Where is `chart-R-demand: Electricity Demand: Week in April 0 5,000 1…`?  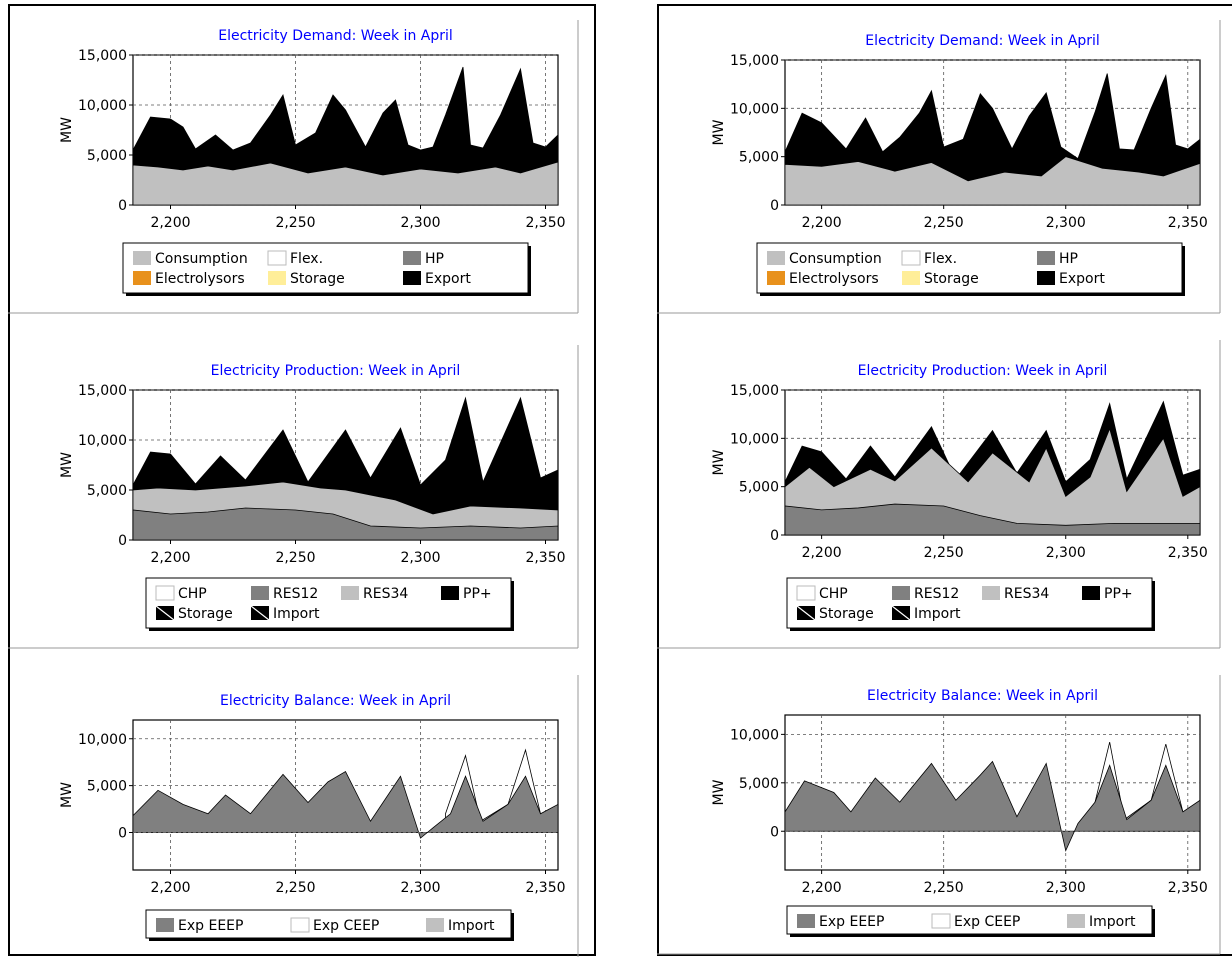 chart-R-demand: Electricity Demand: Week in April 0 5,000 1… is located at coordinates (939, 167).